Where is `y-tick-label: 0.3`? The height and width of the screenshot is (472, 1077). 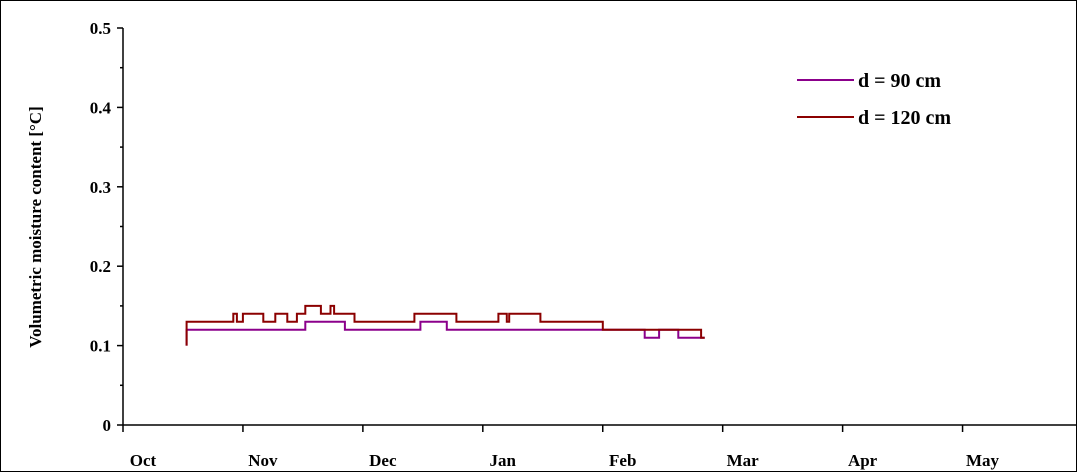 y-tick-label: 0.3 is located at coordinates (100, 187).